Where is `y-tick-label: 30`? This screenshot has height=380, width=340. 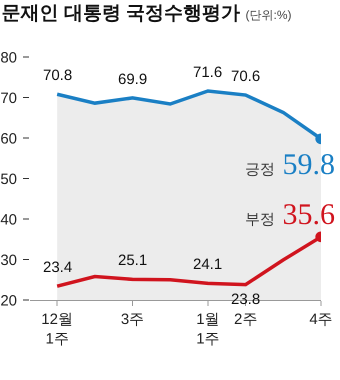
y-tick-label: 30 is located at coordinates (8, 260).